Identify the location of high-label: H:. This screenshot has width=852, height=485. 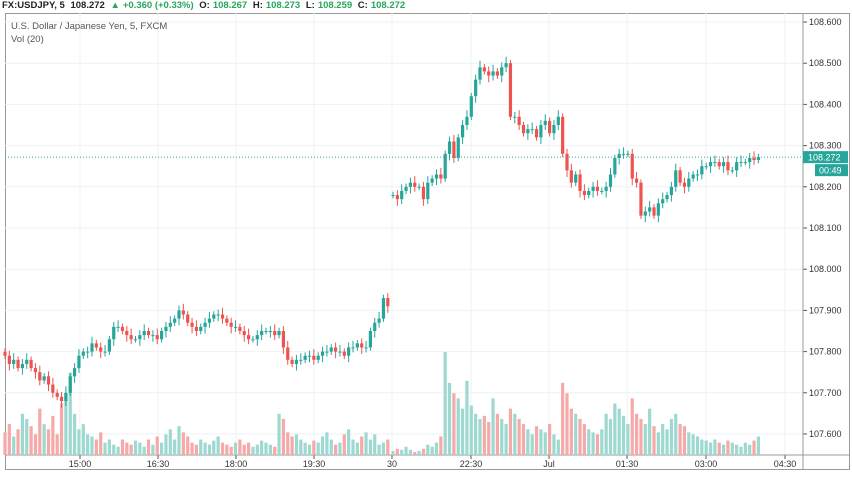
(257, 5).